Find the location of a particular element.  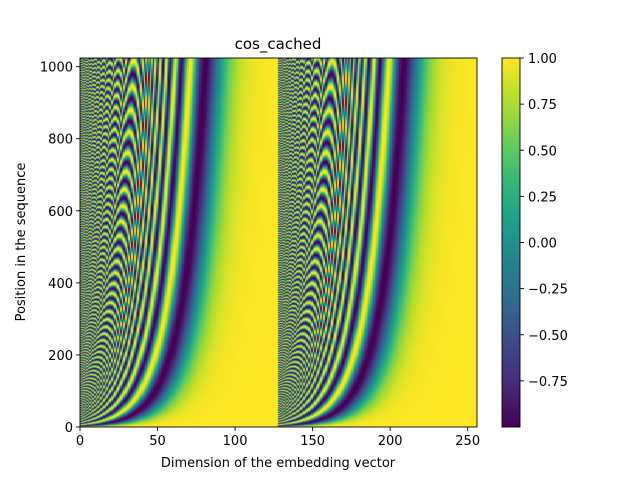

y-tick-label: 600 is located at coordinates (60, 212).